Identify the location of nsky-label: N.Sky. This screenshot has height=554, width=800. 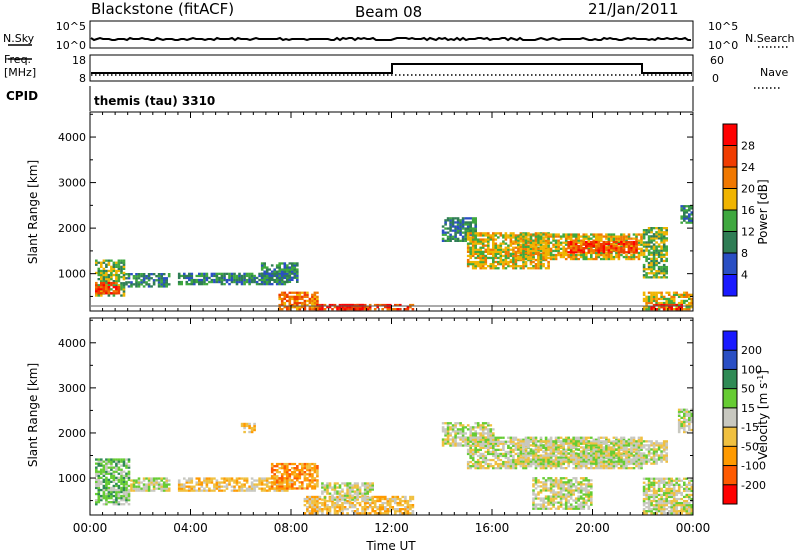
(19, 38).